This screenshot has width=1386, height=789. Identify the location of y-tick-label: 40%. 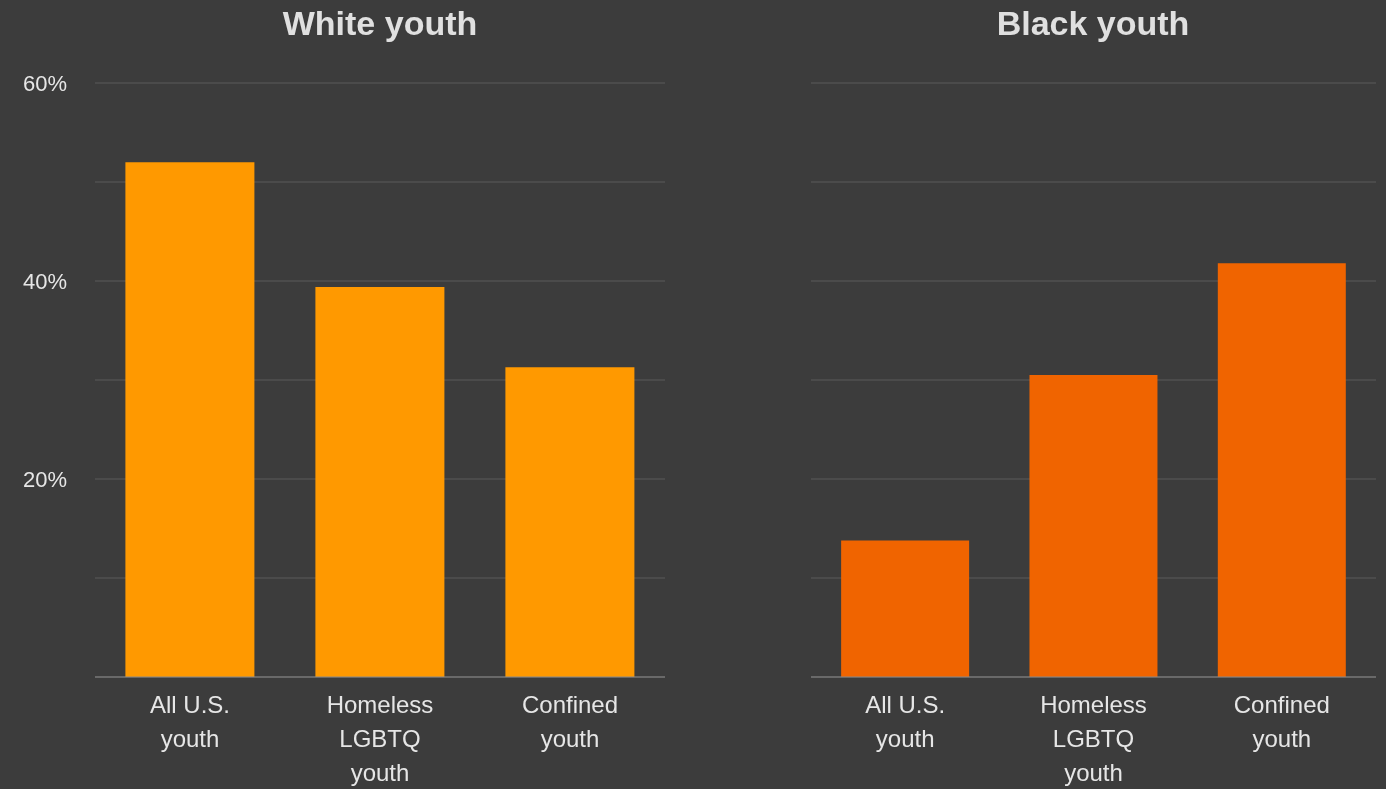
(44, 281).